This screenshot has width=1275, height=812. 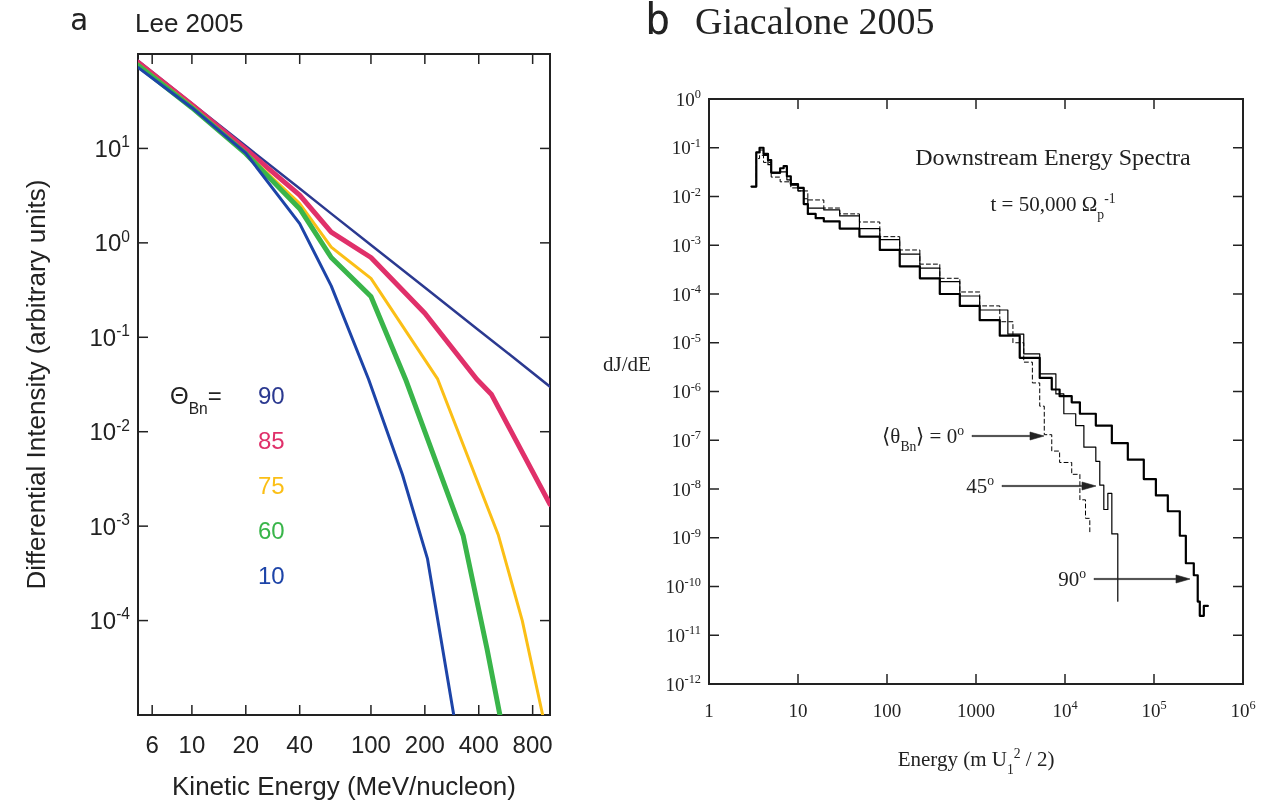 What do you see at coordinates (683, 634) in the screenshot?
I see `y-tick-label: 10$^{-11}$` at bounding box center [683, 634].